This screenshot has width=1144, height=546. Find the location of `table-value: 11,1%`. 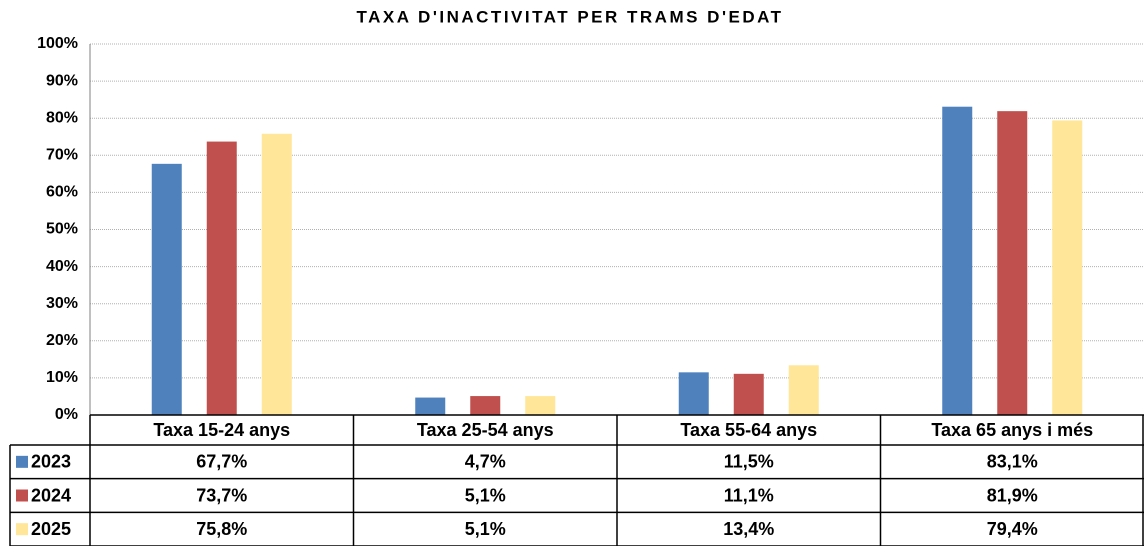

table-value: 11,1% is located at coordinates (749, 495).